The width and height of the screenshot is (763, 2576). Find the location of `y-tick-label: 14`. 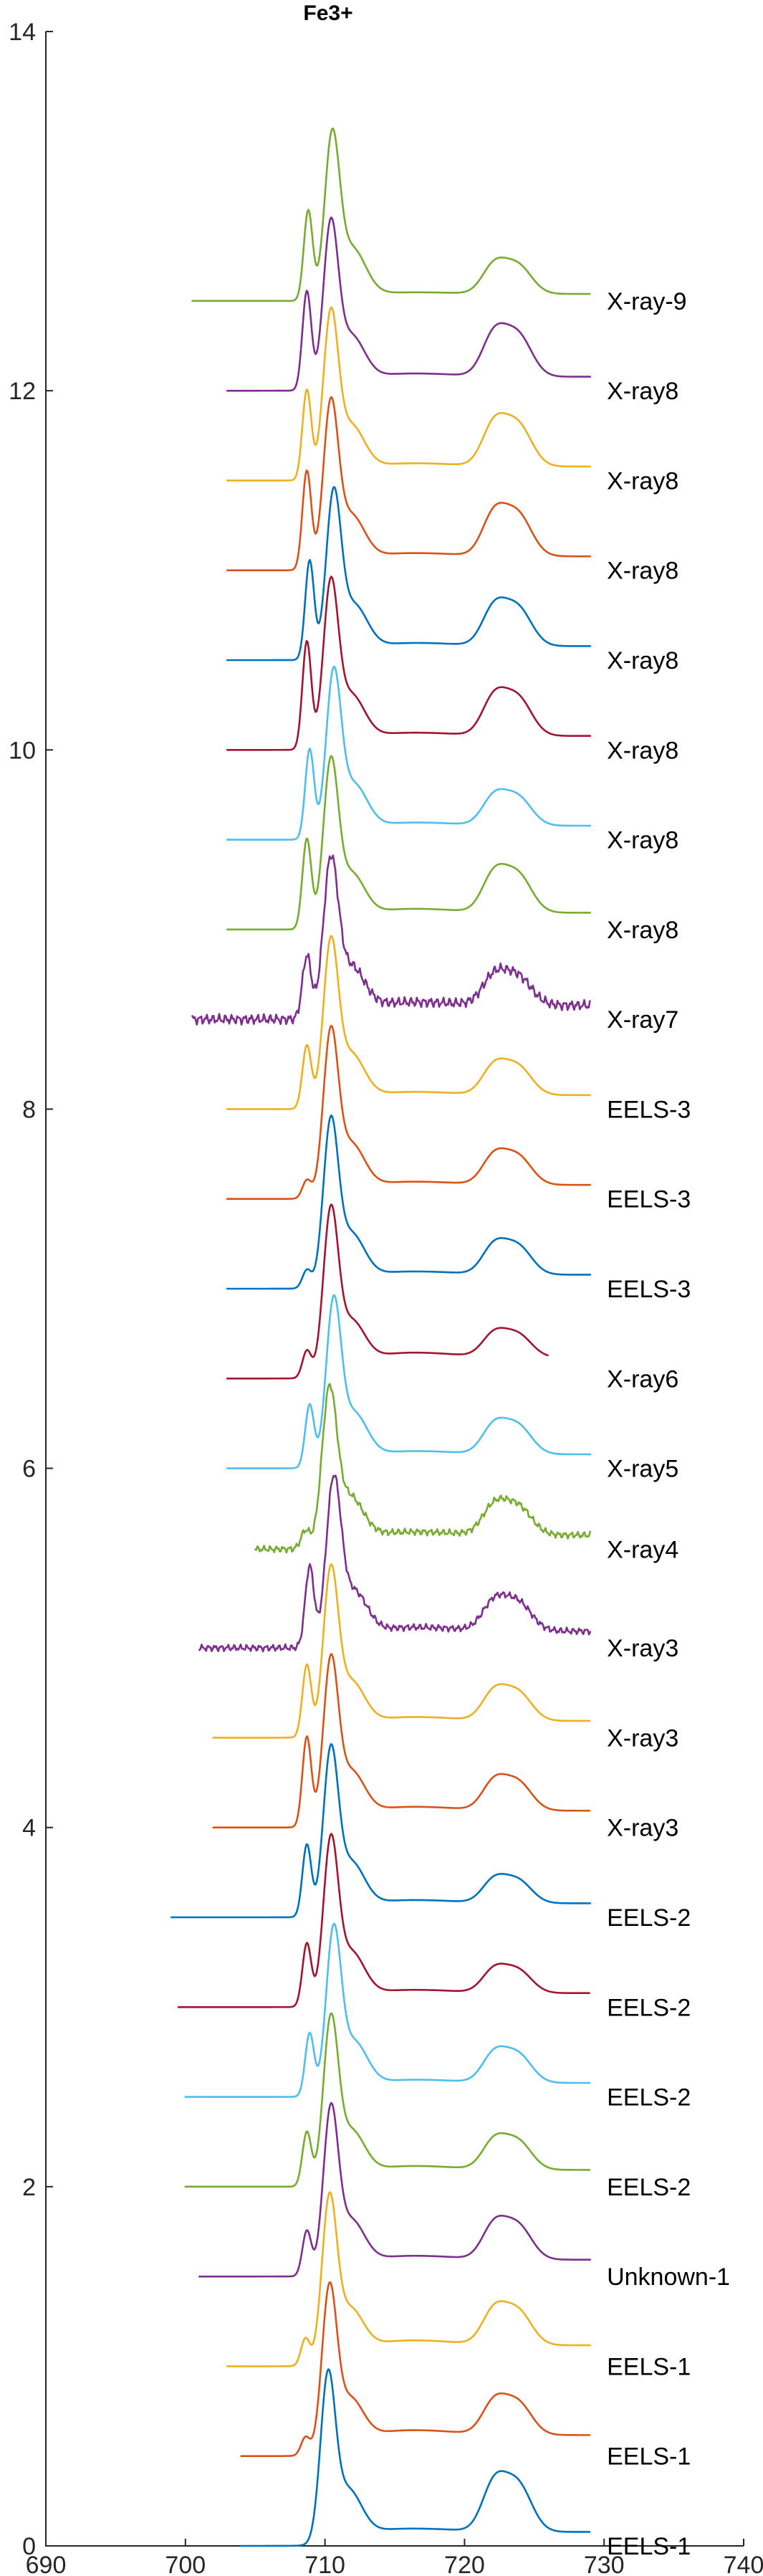

y-tick-label: 14 is located at coordinates (22, 32).